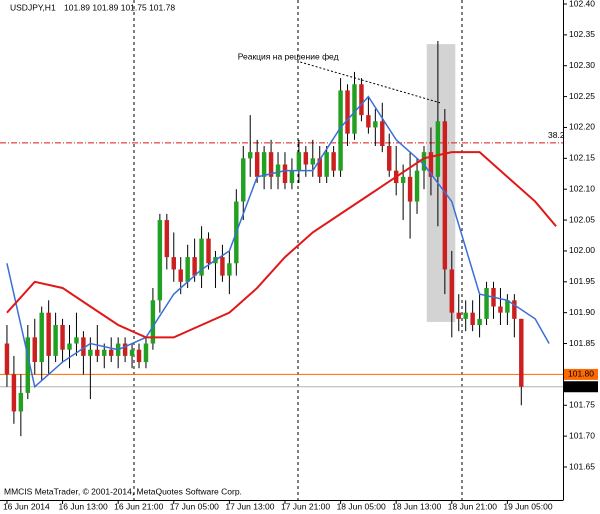  Describe the element at coordinates (361, 506) in the screenshot. I see `x-tick-label: 18 Jun 05:00` at that location.